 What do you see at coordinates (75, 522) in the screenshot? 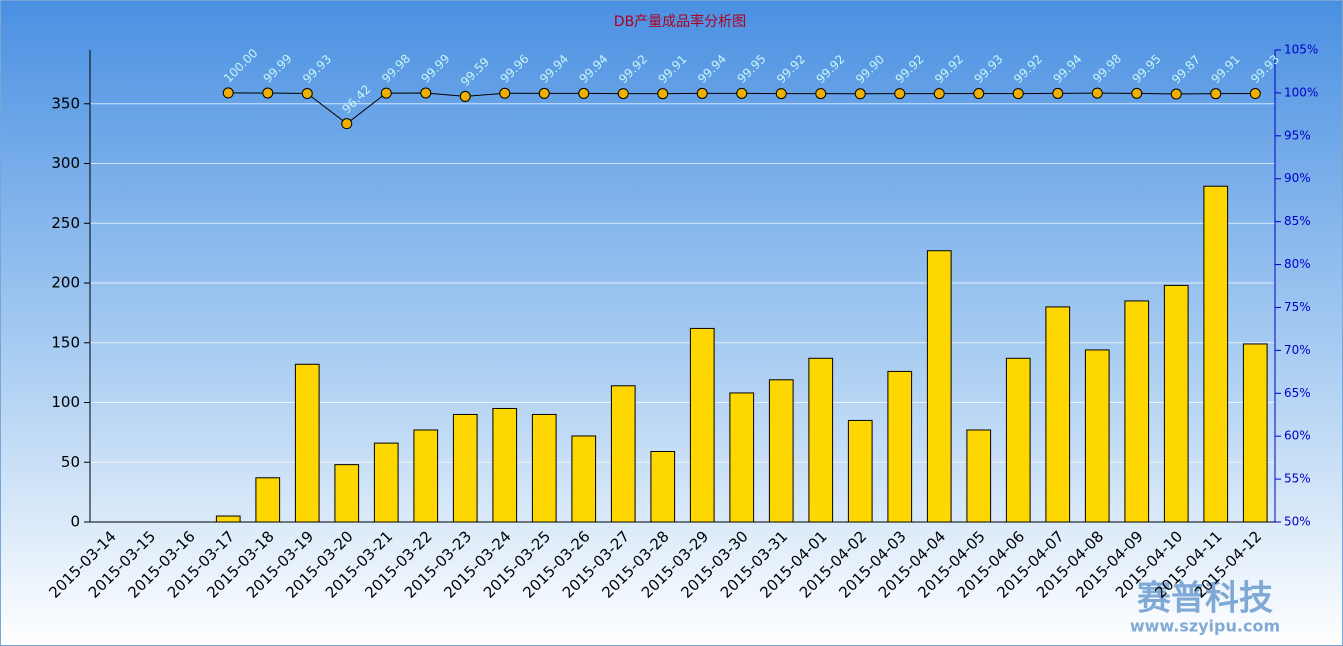
I see `y-tick-label: 0` at bounding box center [75, 522].